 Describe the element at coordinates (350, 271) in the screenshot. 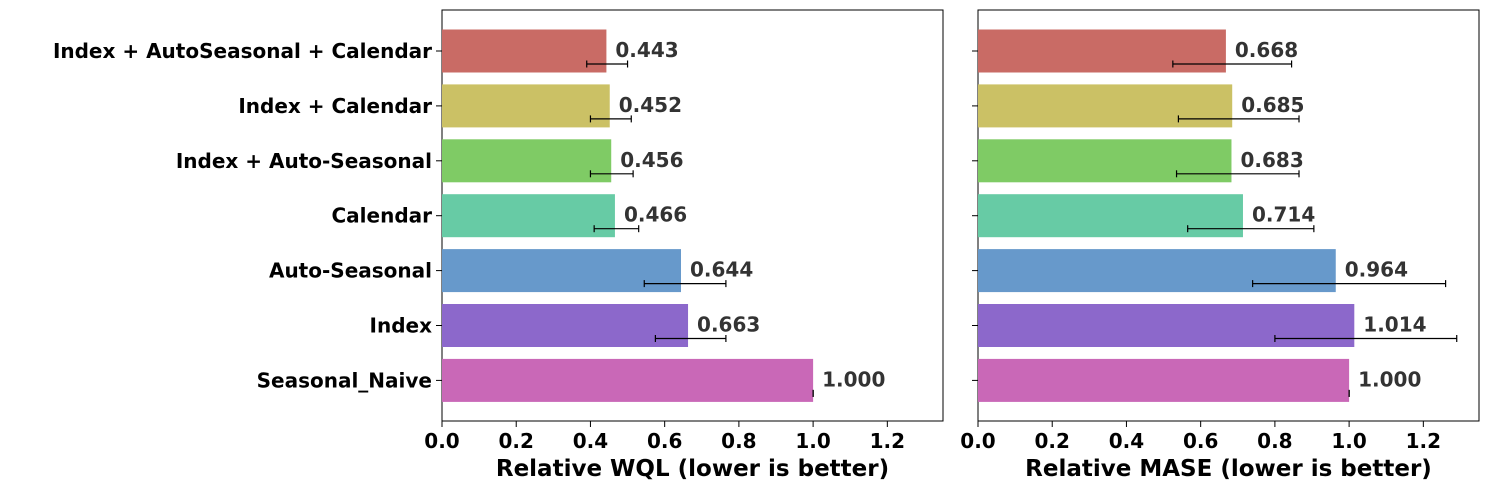

I see `category-label: Auto-Seasonal` at that location.